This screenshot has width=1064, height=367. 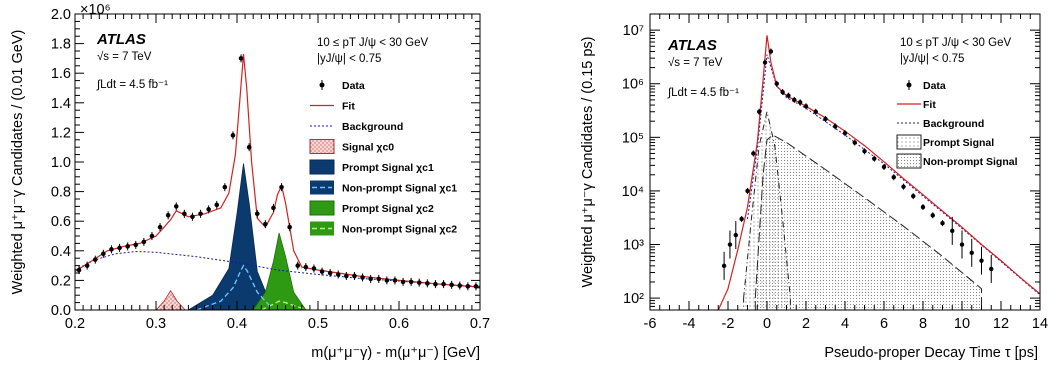 What do you see at coordinates (237, 324) in the screenshot?
I see `x-tick-label: 0.4` at bounding box center [237, 324].